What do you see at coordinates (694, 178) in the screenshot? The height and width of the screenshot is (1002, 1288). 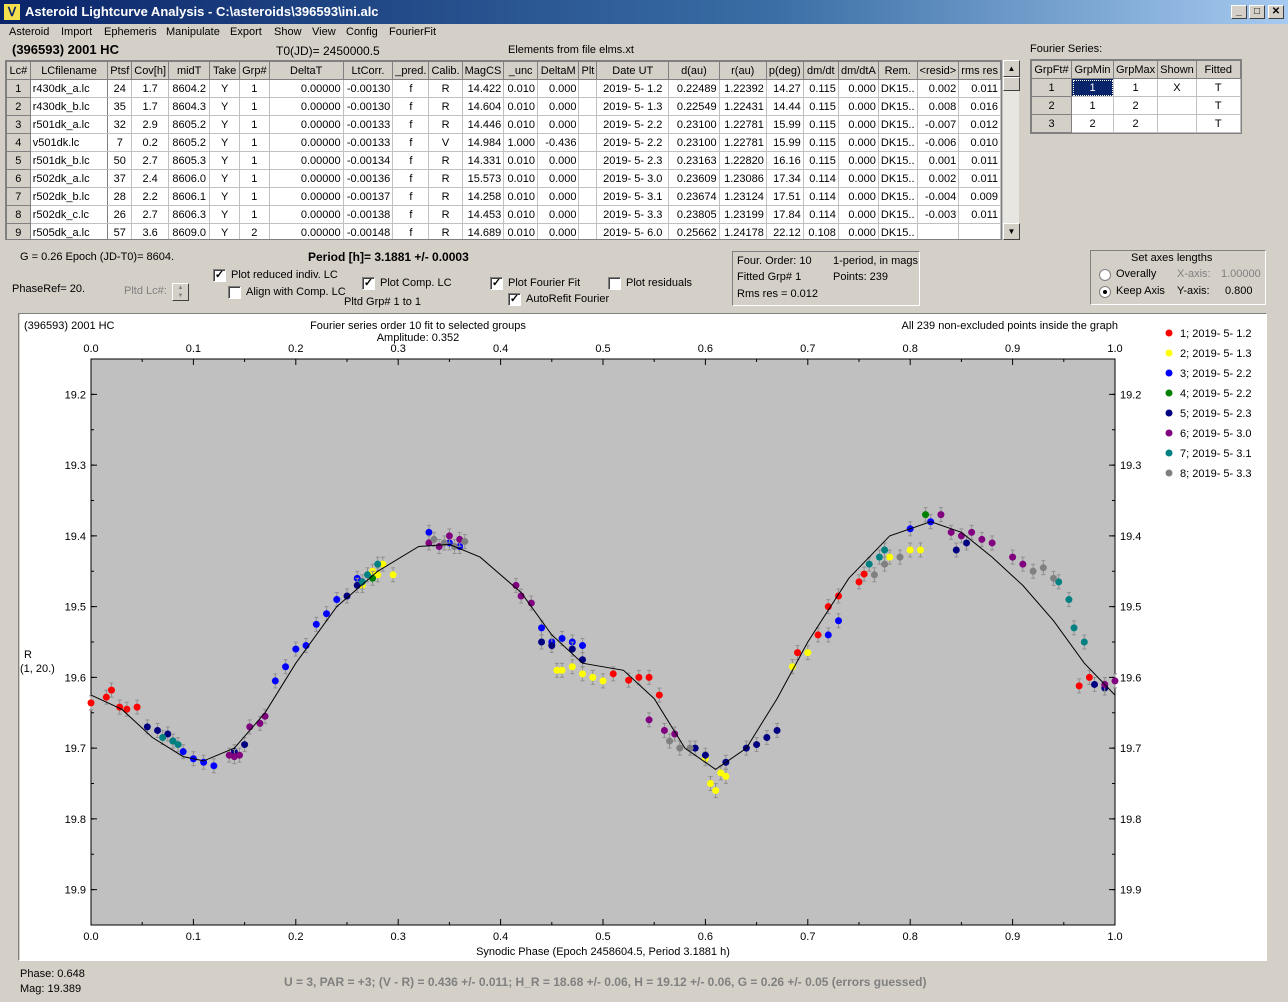 I see `table-cell: 0.23609` at bounding box center [694, 178].